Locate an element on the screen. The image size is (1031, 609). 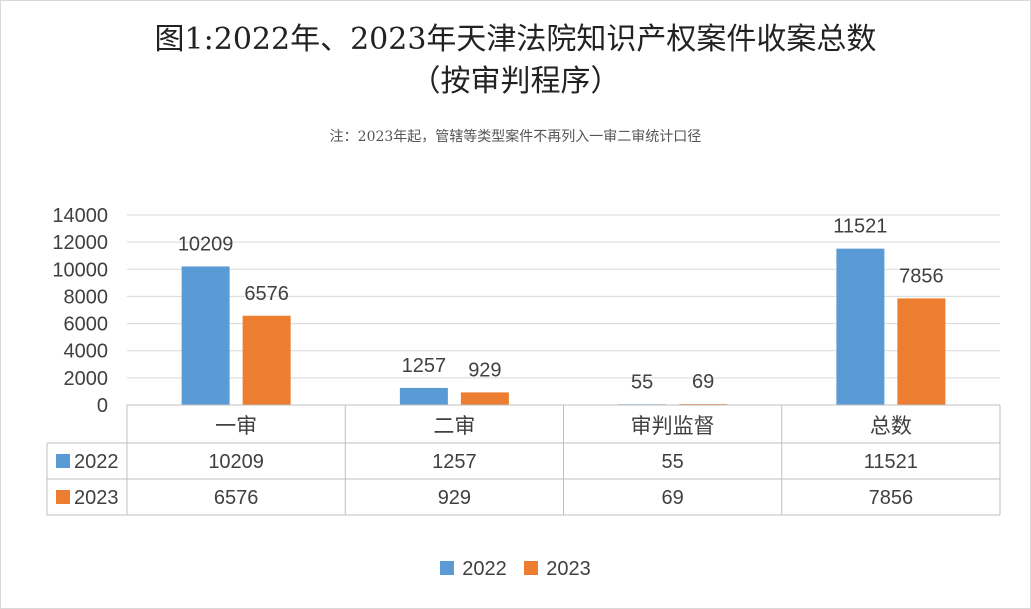
data-label: 6576 is located at coordinates (266, 294).